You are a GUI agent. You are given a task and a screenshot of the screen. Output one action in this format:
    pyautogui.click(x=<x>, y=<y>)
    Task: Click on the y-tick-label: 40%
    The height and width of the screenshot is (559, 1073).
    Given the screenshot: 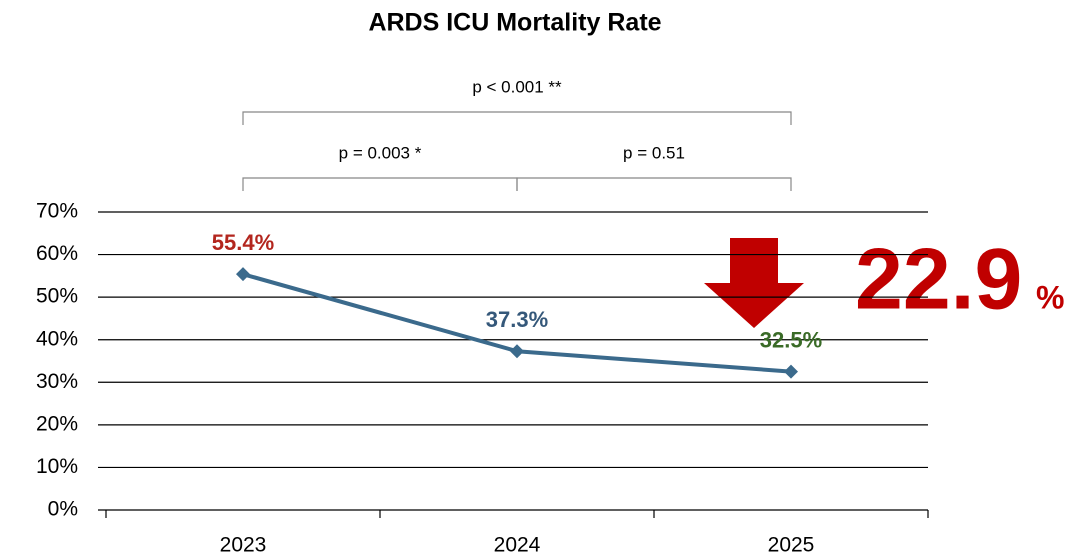 What is the action you would take?
    pyautogui.click(x=57, y=338)
    